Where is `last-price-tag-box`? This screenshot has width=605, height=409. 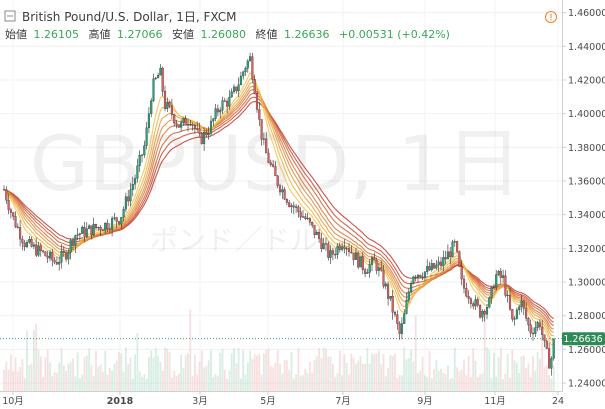 last-price-tag-box is located at coordinates (583, 339).